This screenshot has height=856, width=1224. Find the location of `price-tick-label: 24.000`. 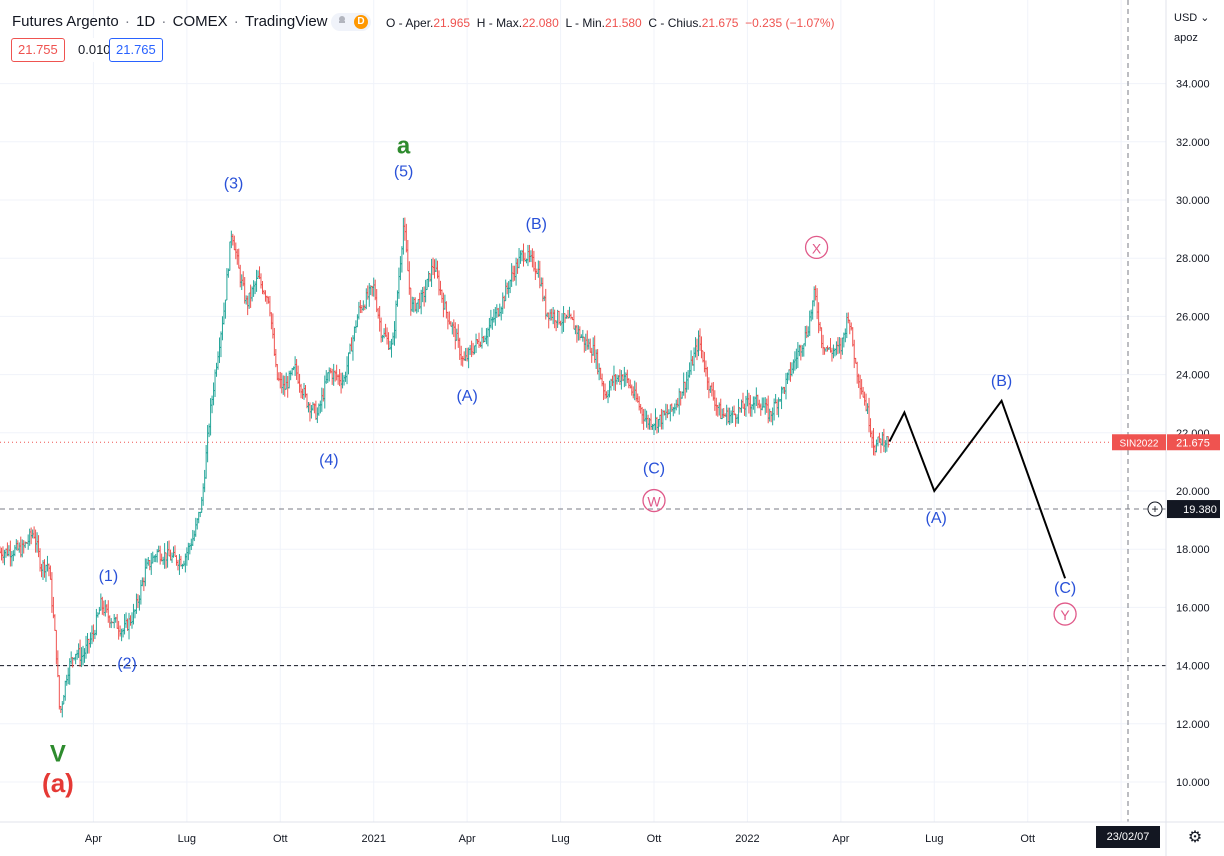

price-tick-label: 24.000 is located at coordinates (1193, 376).